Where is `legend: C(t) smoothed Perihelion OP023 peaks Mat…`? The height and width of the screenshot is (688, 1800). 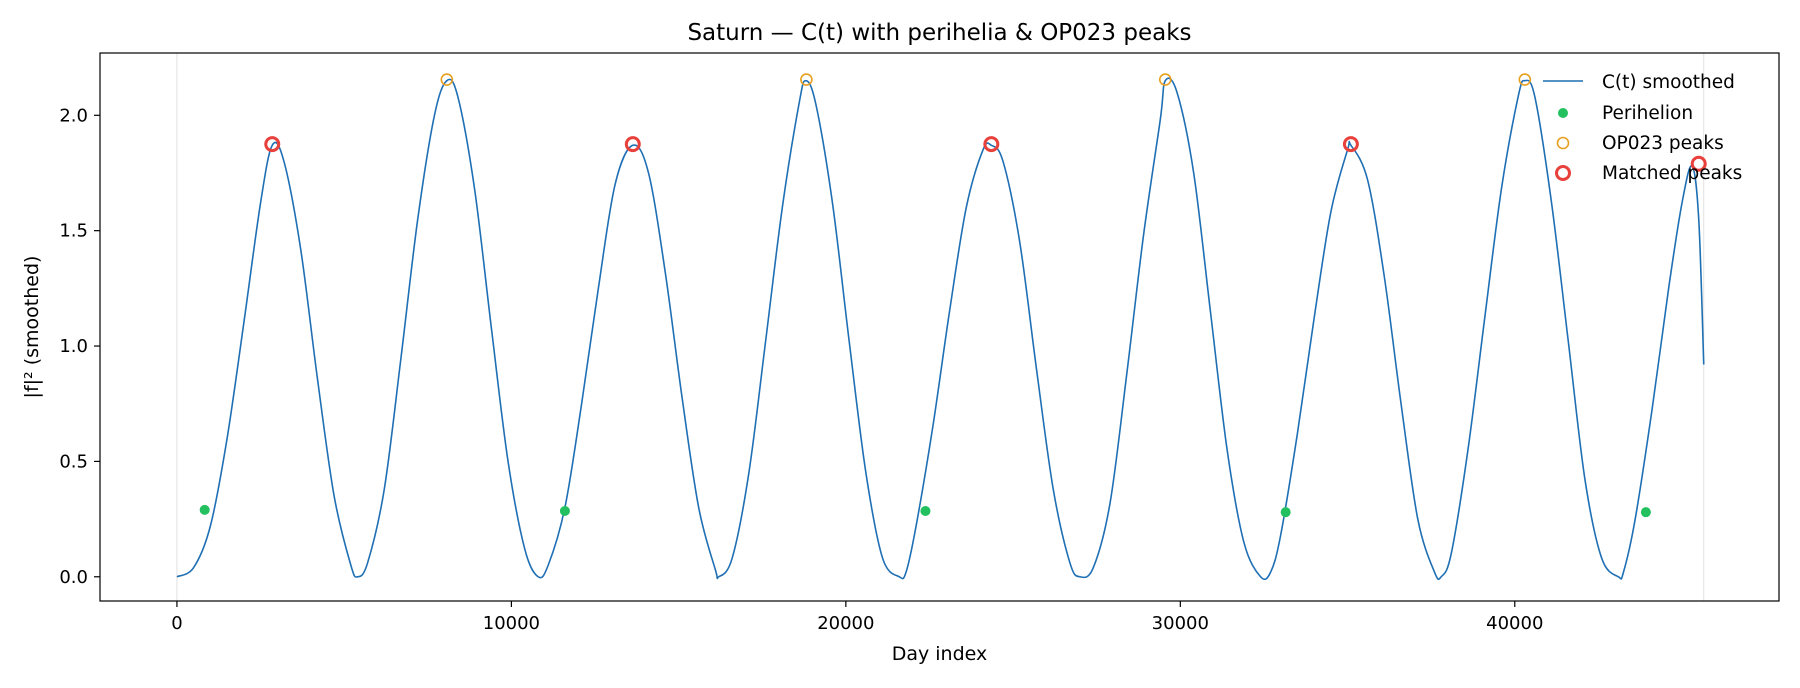 legend: C(t) smoothed Perihelion OP023 peaks Mat… is located at coordinates (1642, 128).